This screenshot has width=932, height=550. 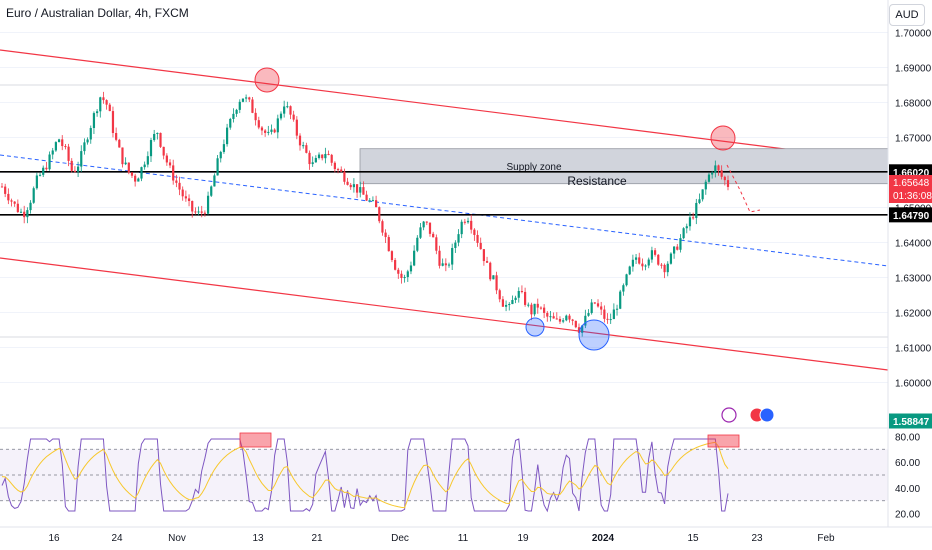 What do you see at coordinates (97, 13) in the screenshot?
I see `chart-title: Euro / Australian Dollar, 4h, FXCM` at bounding box center [97, 13].